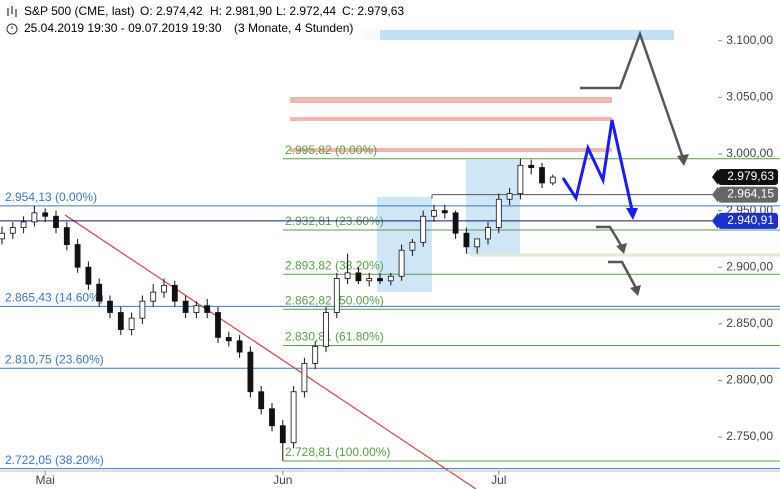 This screenshot has height=489, width=780. Describe the element at coordinates (337, 452) in the screenshot. I see `fib-label: 2.728,81 (100.00%)` at that location.